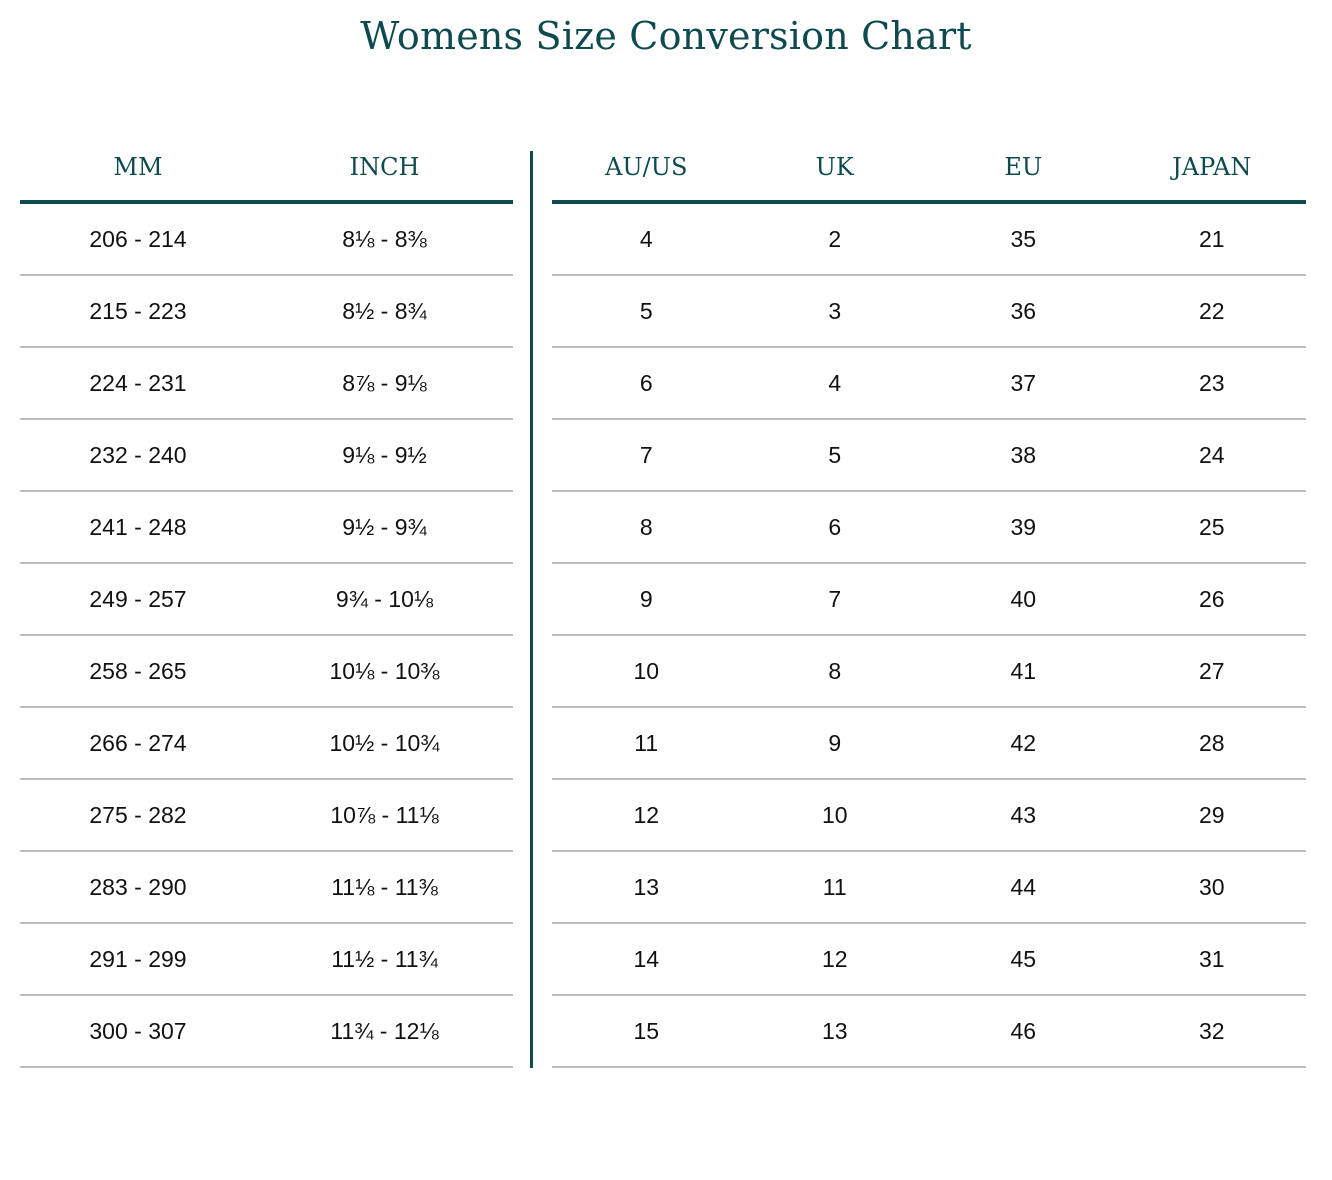 The height and width of the screenshot is (1180, 1332). I want to click on header-uk: UK, so click(834, 167).